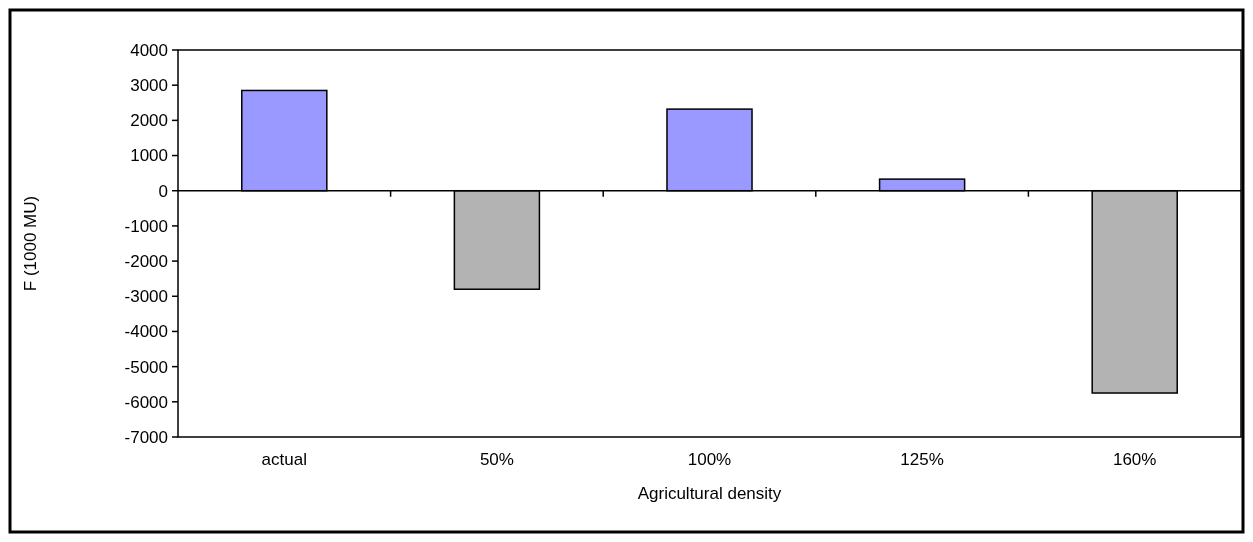  I want to click on y-tick-label: -5000, so click(146, 367).